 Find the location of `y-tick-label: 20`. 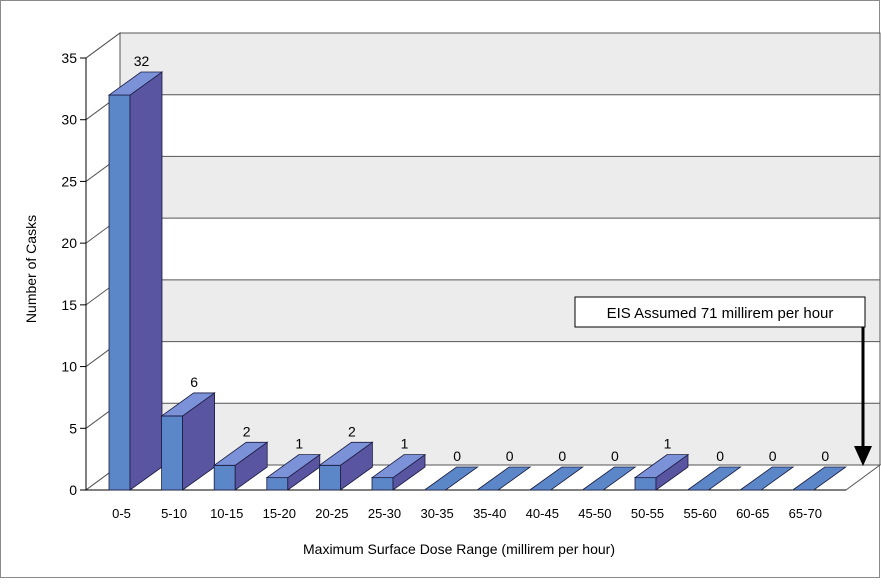

y-tick-label: 20 is located at coordinates (69, 243).